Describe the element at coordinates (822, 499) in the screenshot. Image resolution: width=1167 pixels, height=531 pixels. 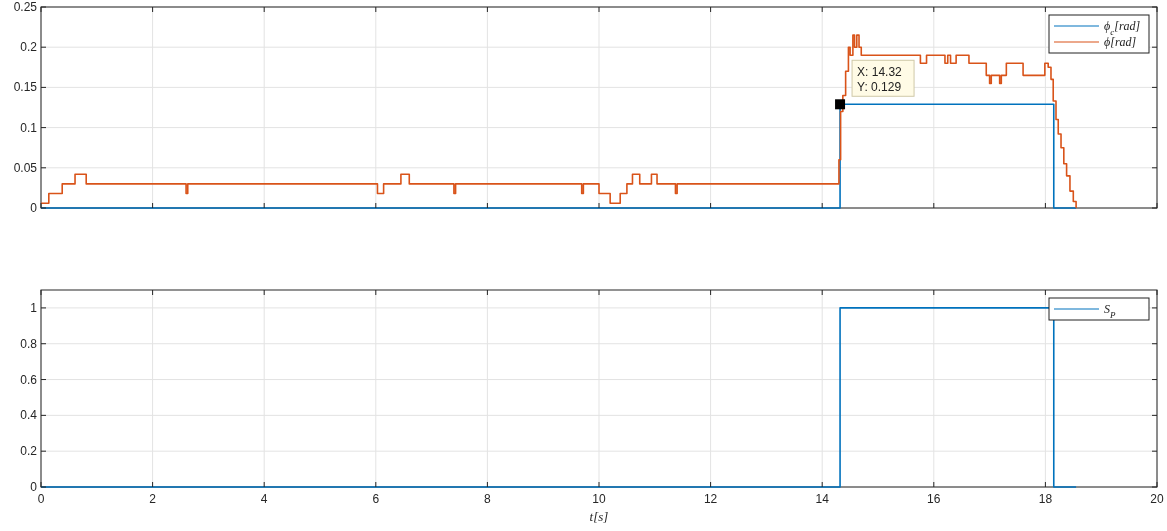
I see `x-tick-label: 14` at that location.